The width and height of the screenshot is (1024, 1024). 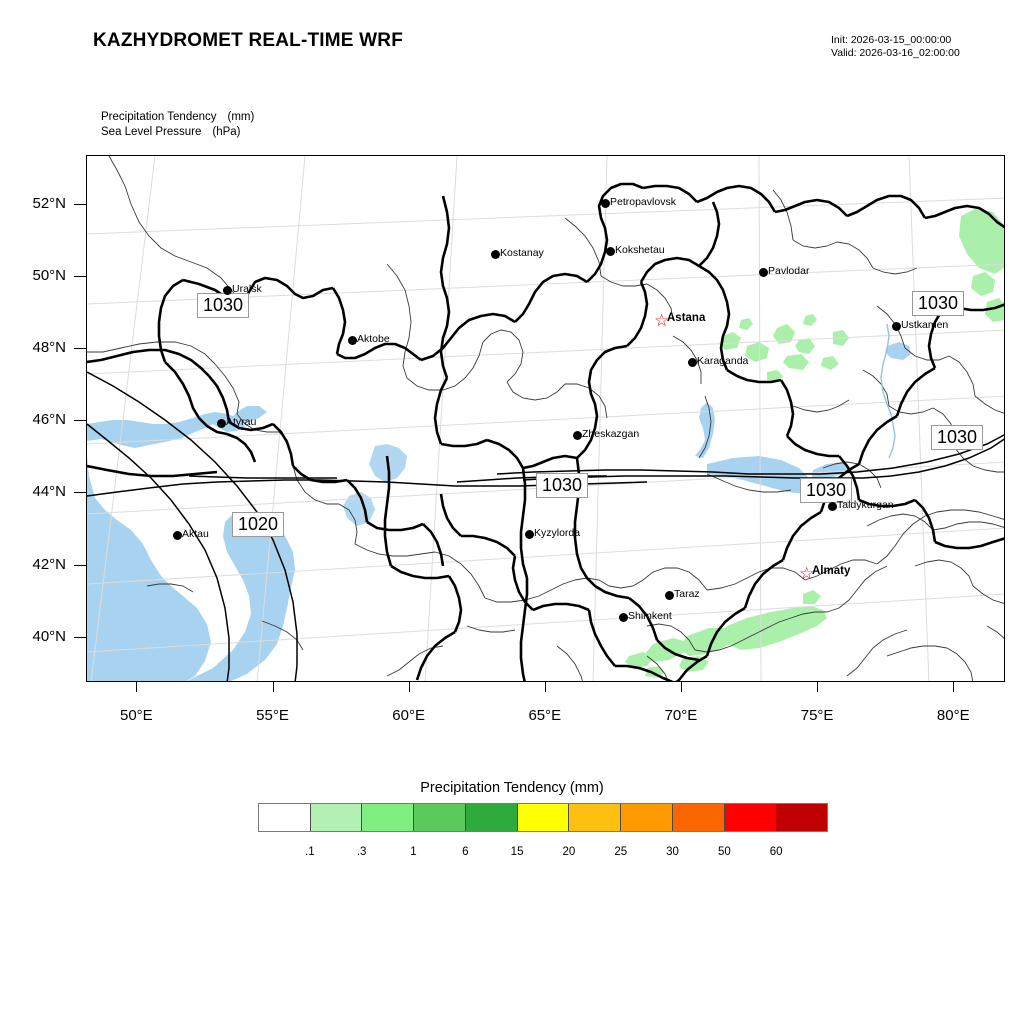 What do you see at coordinates (621, 852) in the screenshot?
I see `colorbar-tick-label: 25` at bounding box center [621, 852].